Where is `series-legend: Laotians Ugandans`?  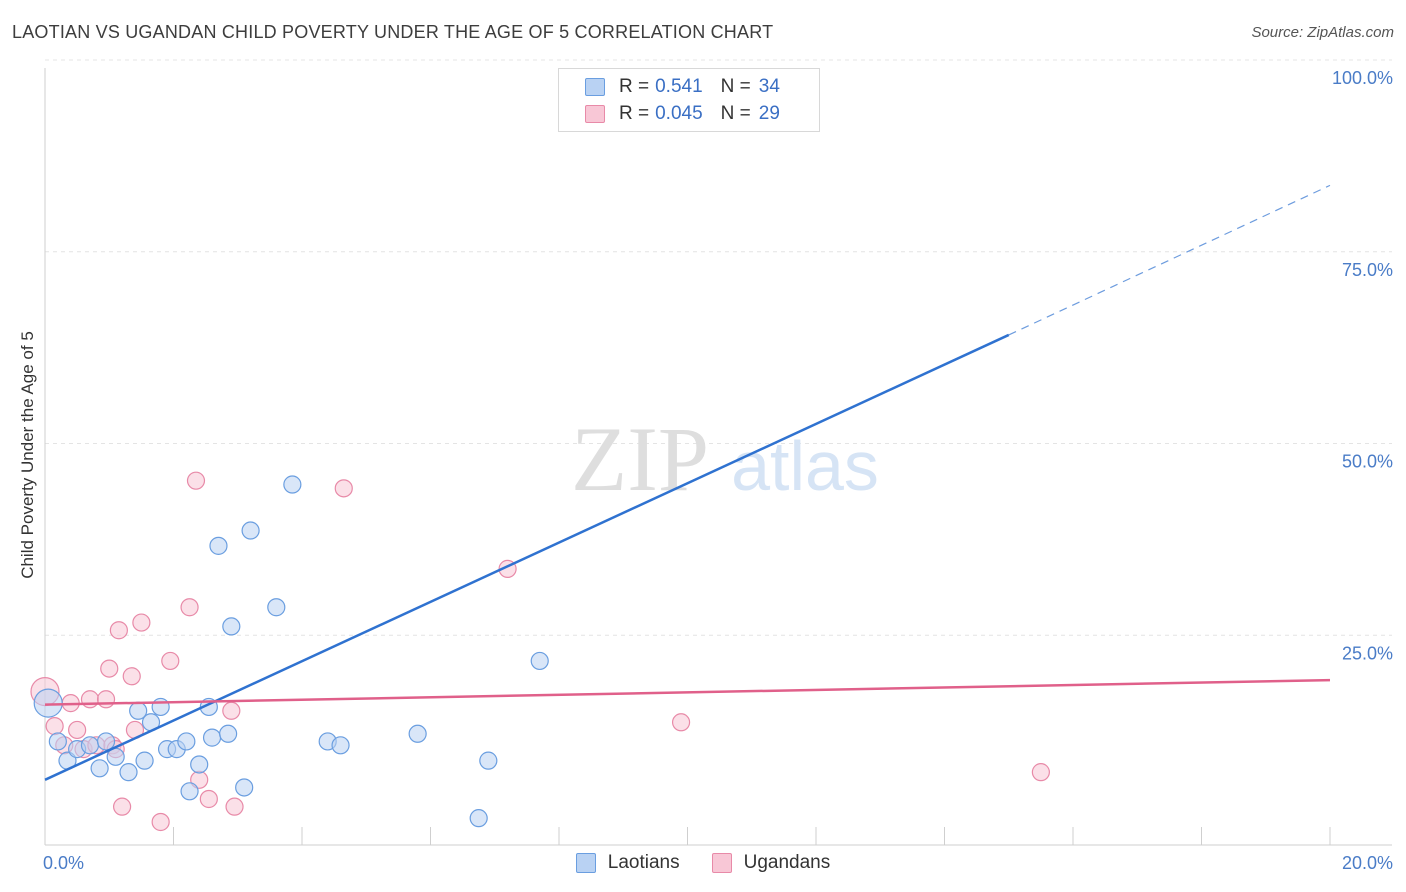
series-legend: Laotians Ugandans is located at coordinates (703, 863).